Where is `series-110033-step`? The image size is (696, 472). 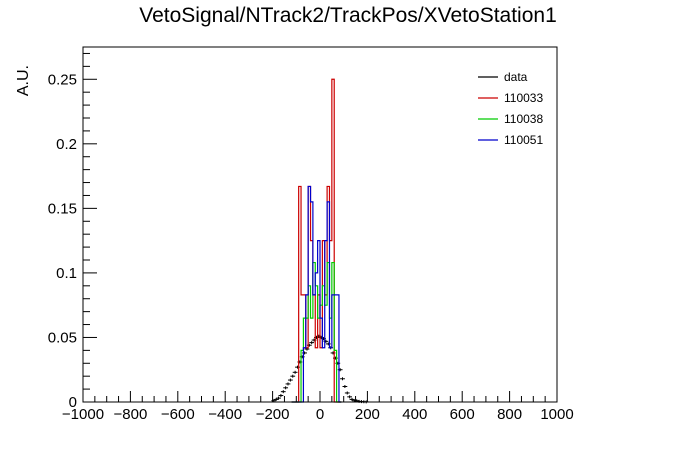 series-110033-step is located at coordinates (316, 240).